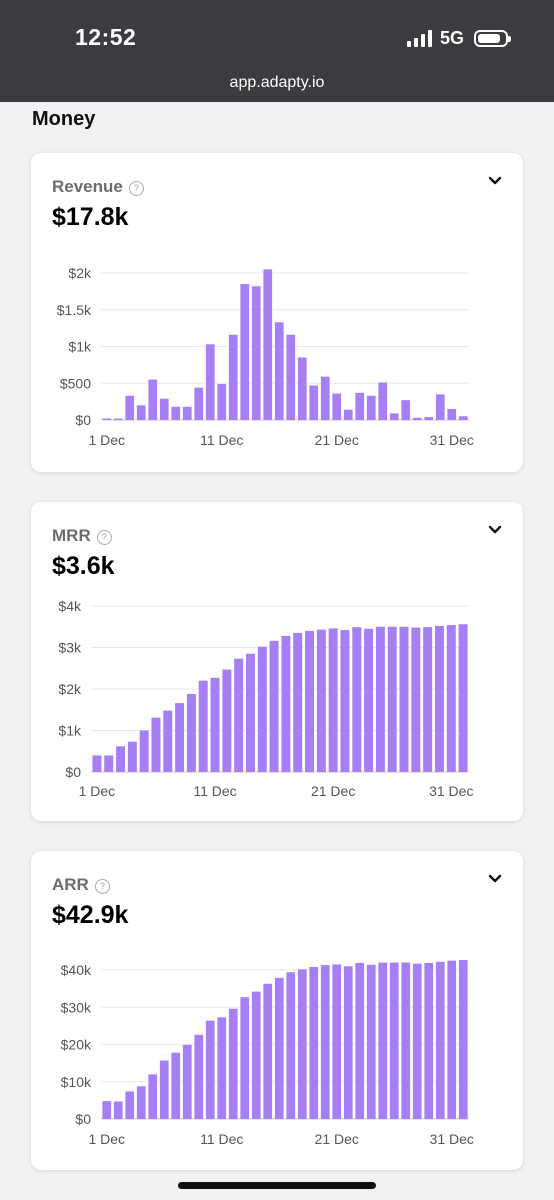  I want to click on address-bar-url: app.adapty.io, so click(277, 82).